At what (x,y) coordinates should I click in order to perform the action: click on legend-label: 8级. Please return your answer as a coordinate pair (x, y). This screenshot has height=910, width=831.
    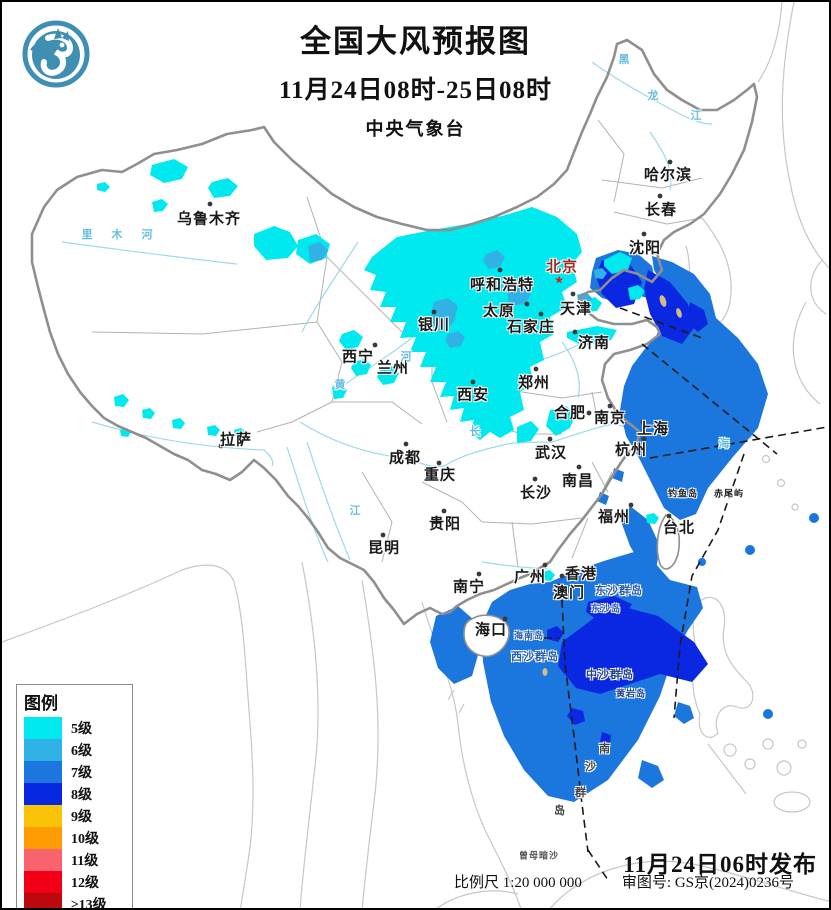
    Looking at the image, I should click on (81, 795).